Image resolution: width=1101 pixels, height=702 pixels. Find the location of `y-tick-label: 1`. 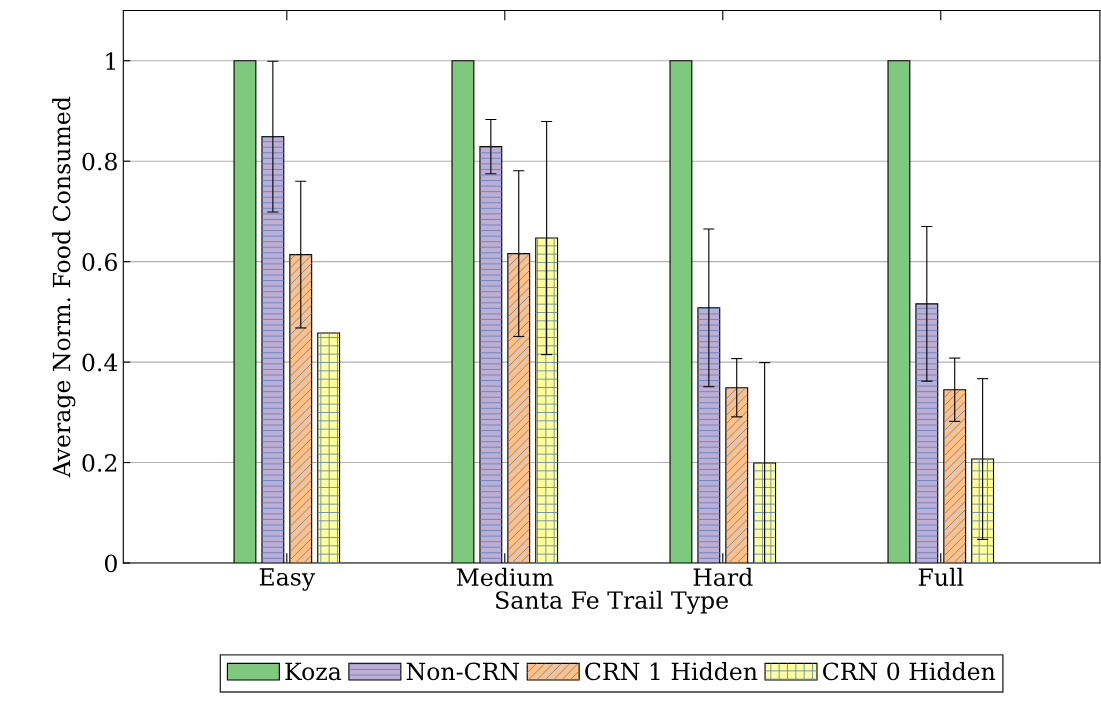

y-tick-label: 1 is located at coordinates (111, 61).